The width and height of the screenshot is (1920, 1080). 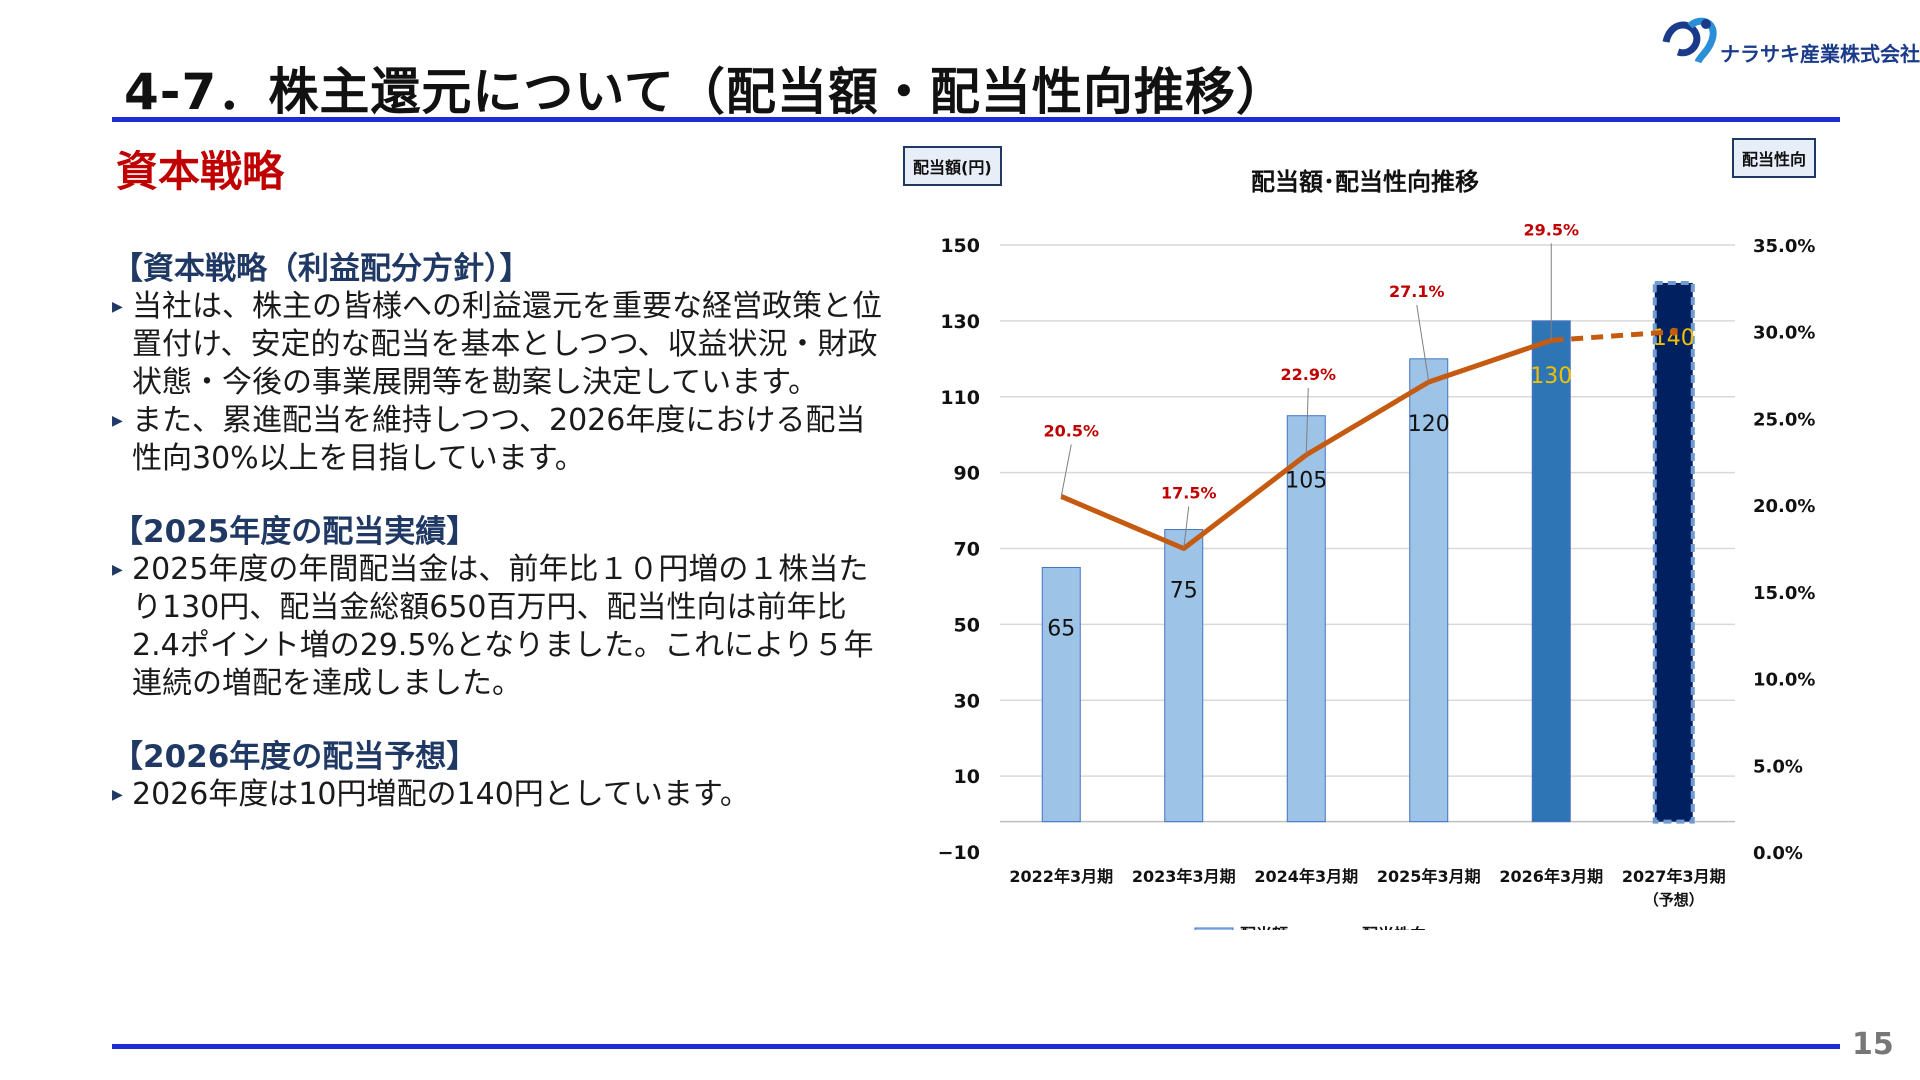 I want to click on bullet-text: 2026年度は10円増配の140円としています。, so click(x=441, y=794).